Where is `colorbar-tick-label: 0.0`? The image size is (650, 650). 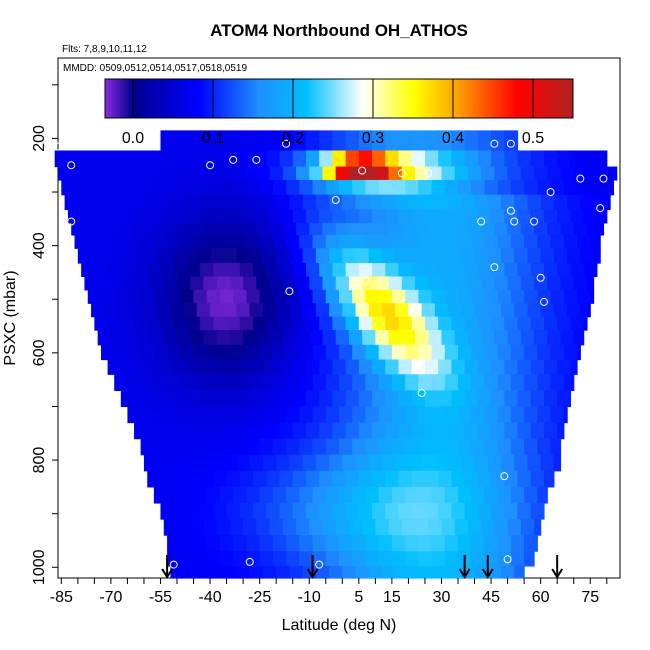
colorbar-tick-label: 0.0 is located at coordinates (133, 138).